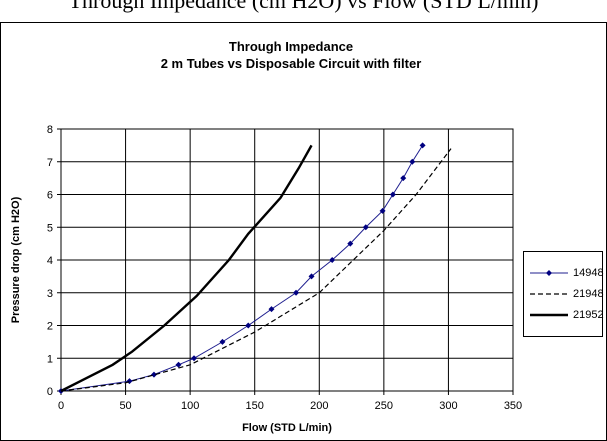 The width and height of the screenshot is (607, 441). Describe the element at coordinates (50, 130) in the screenshot. I see `y-tick-label: 8` at that location.